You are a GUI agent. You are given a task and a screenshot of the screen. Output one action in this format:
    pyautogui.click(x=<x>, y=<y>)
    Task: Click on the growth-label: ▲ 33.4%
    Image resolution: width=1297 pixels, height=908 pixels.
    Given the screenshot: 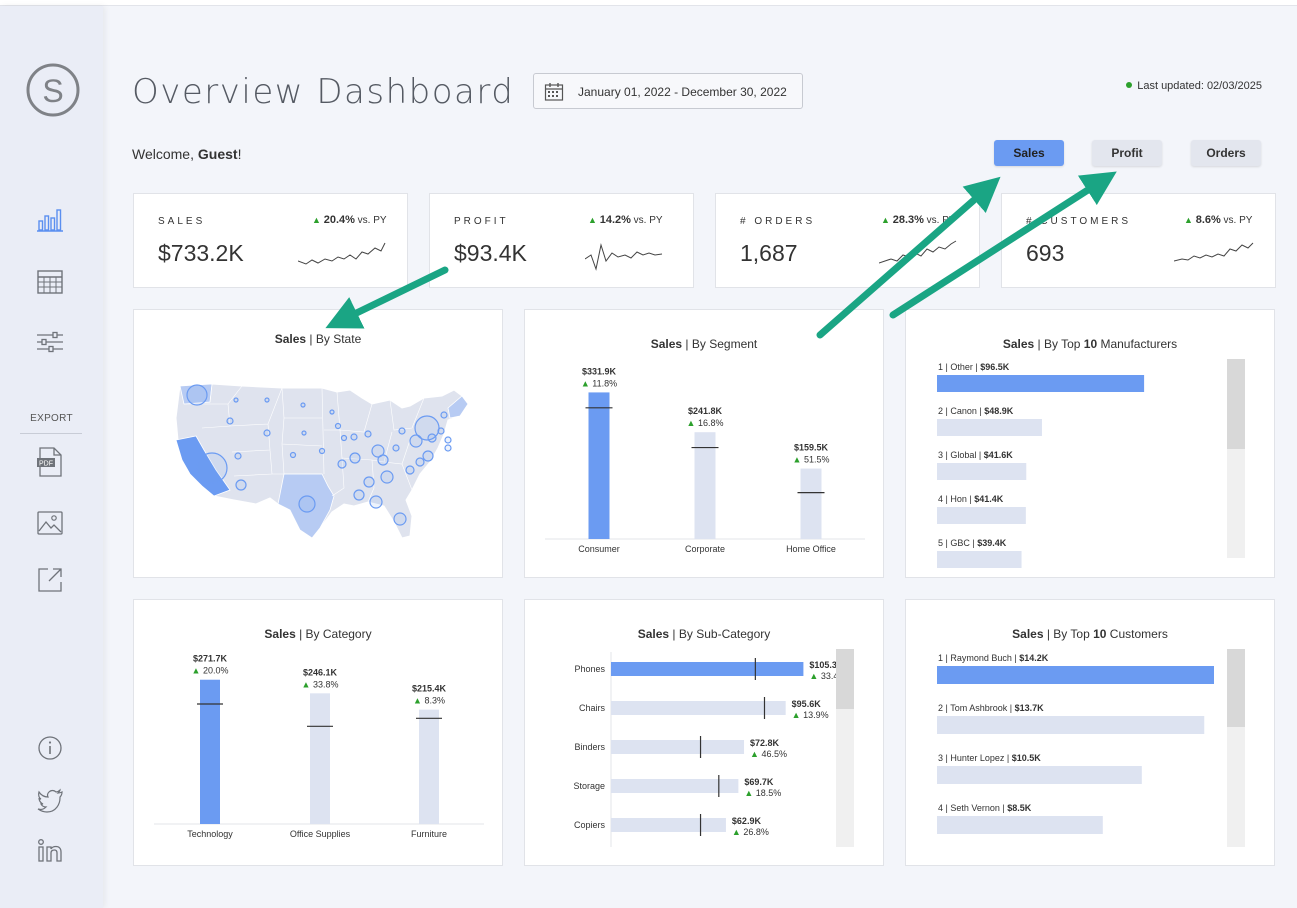 What is the action you would take?
    pyautogui.click(x=827, y=676)
    